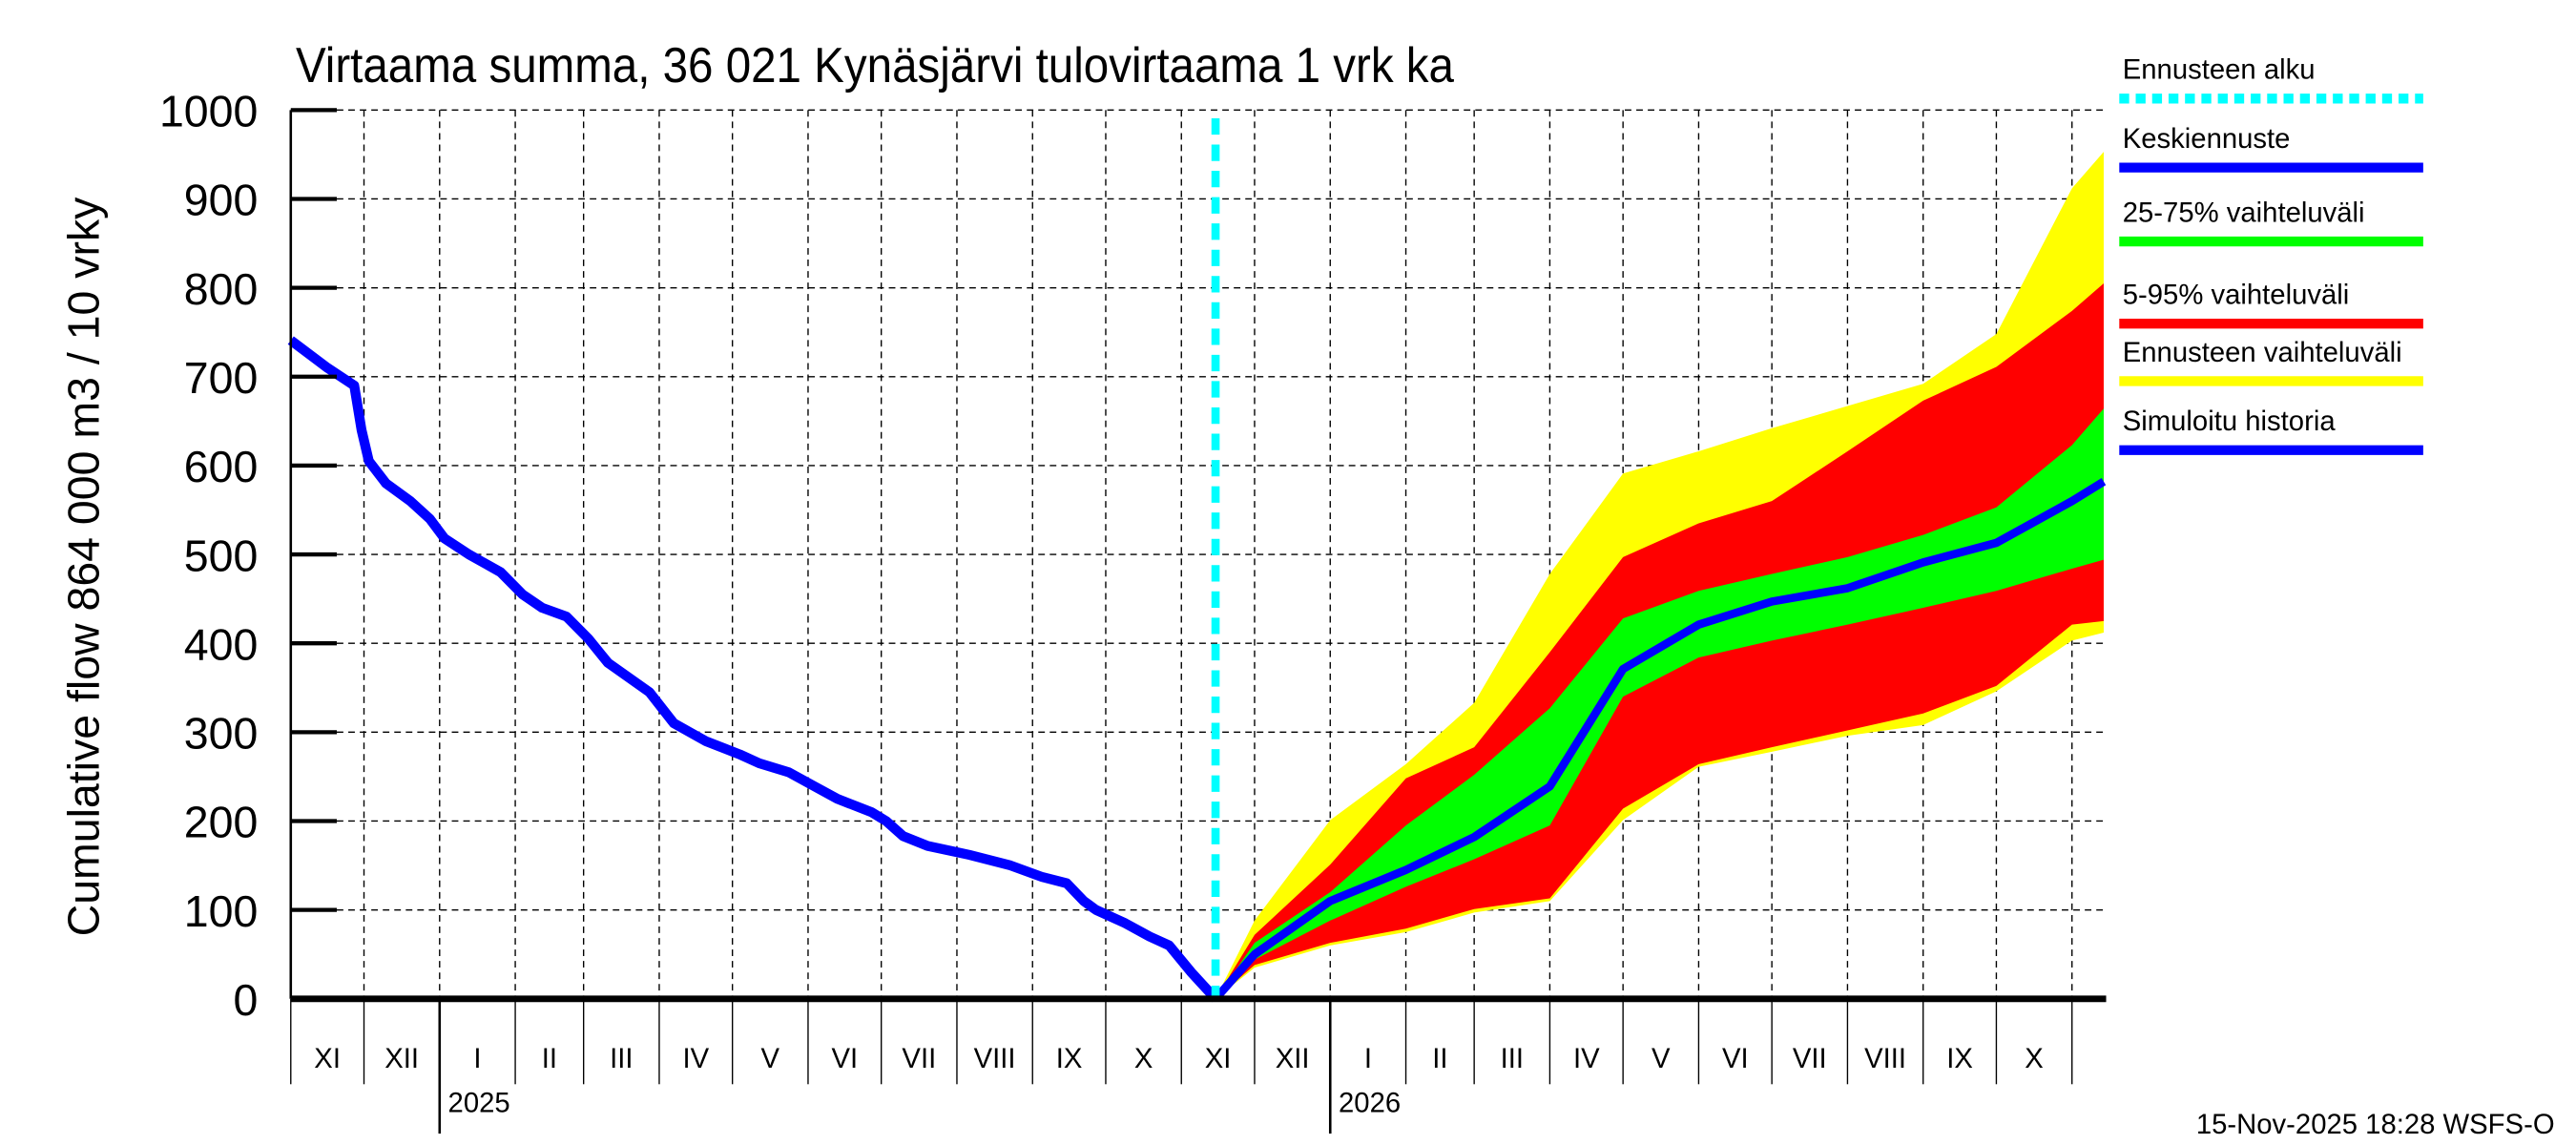 The image size is (2576, 1145). What do you see at coordinates (2207, 139) in the screenshot?
I see `legend-label: Keskiennuste` at bounding box center [2207, 139].